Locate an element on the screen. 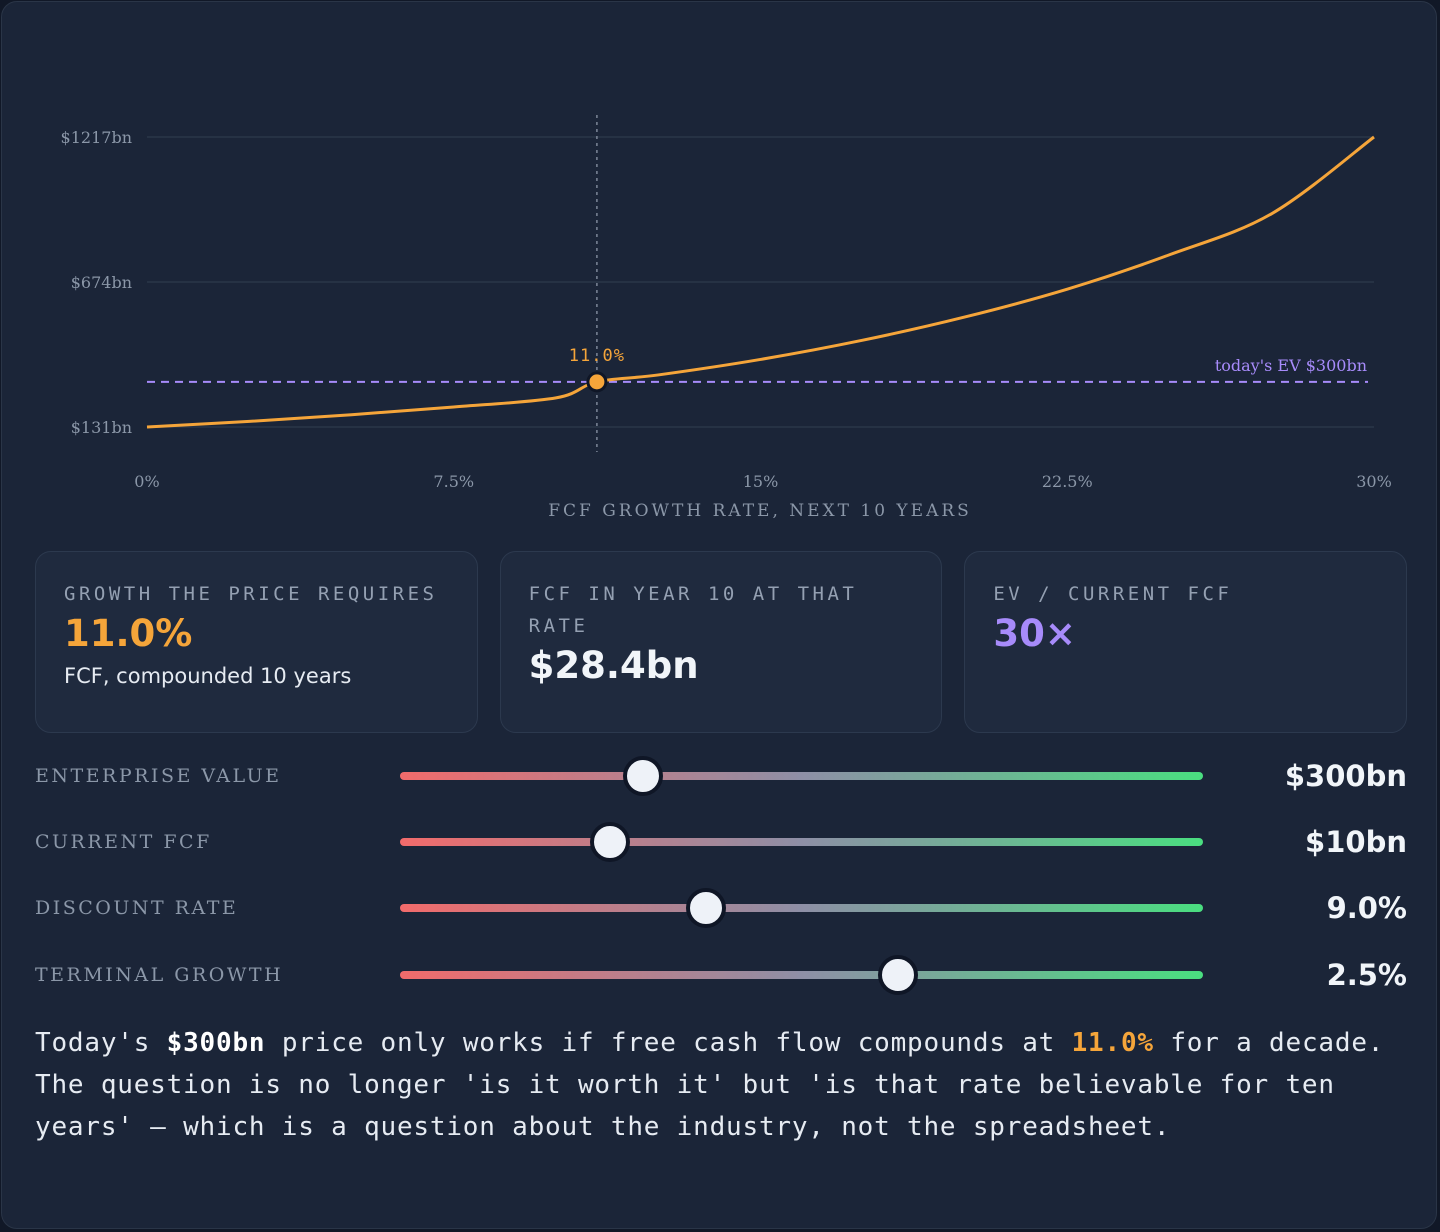 This screenshot has width=1440, height=1232. year10-fcf-card: FCF IN YEAR 10 AT THAT RATE $28.4bn is located at coordinates (721, 642).